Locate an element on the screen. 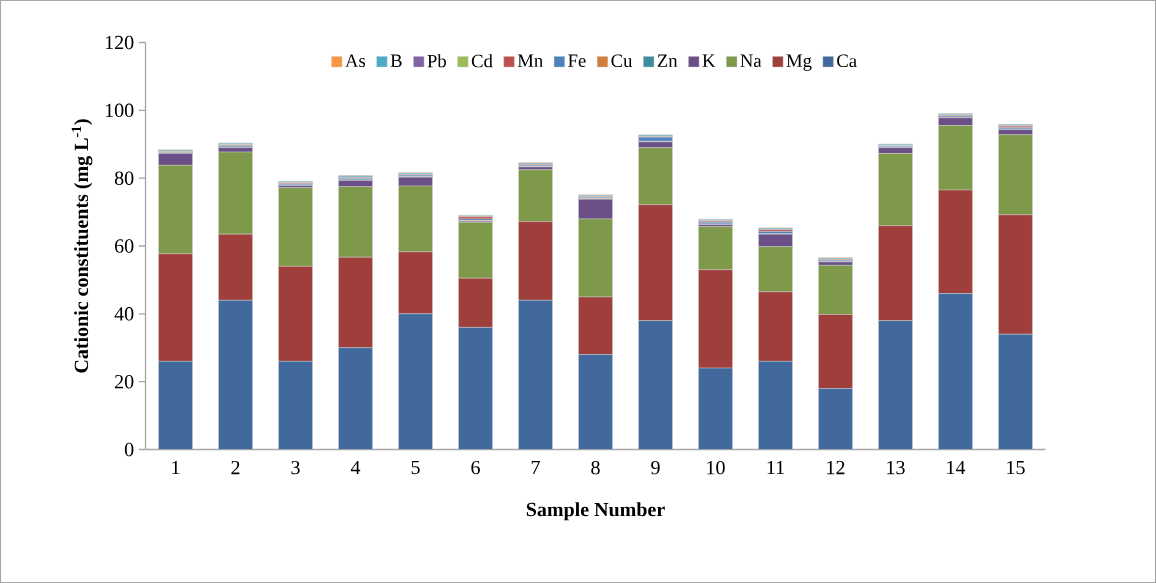  x-tick-label: 10 is located at coordinates (716, 467).